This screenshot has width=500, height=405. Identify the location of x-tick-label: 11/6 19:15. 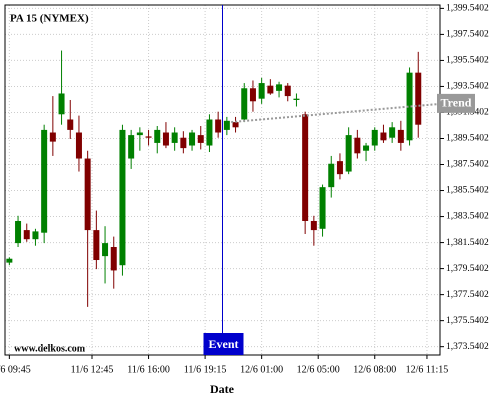
(205, 369).